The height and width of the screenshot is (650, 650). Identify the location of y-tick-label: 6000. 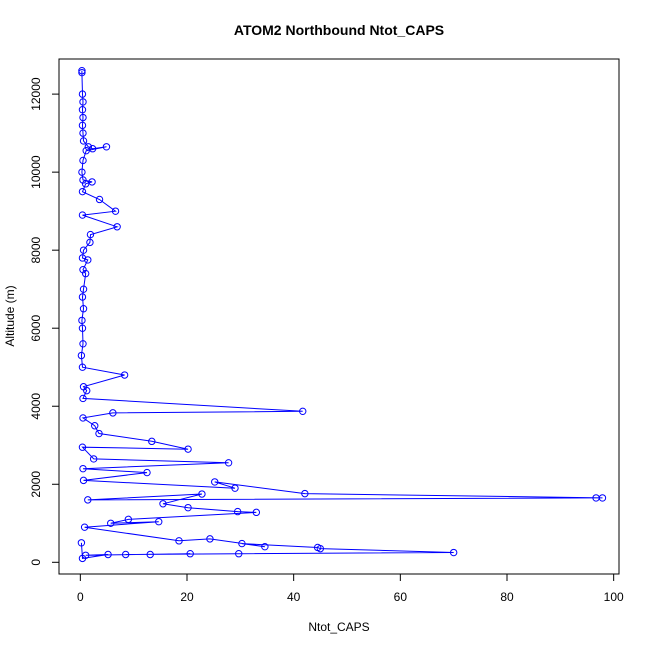
(36, 328).